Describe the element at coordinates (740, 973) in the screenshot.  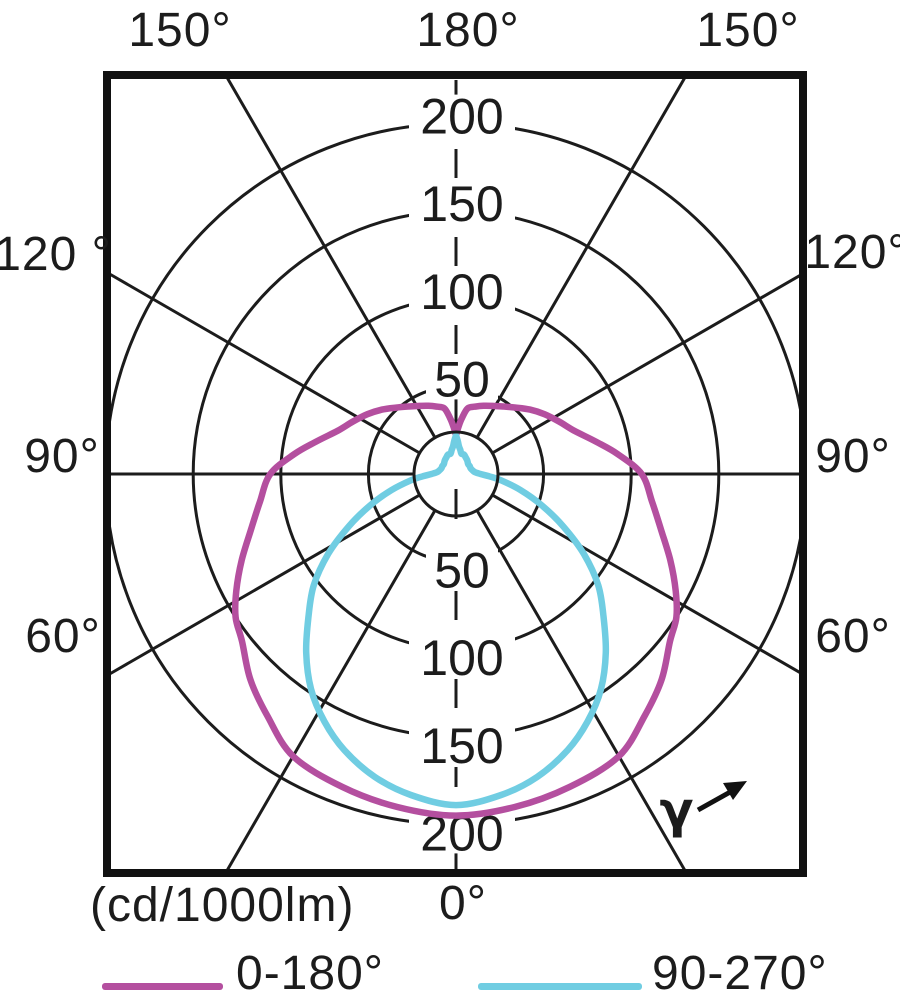
I see `legend-label-90-270: 90-270°` at that location.